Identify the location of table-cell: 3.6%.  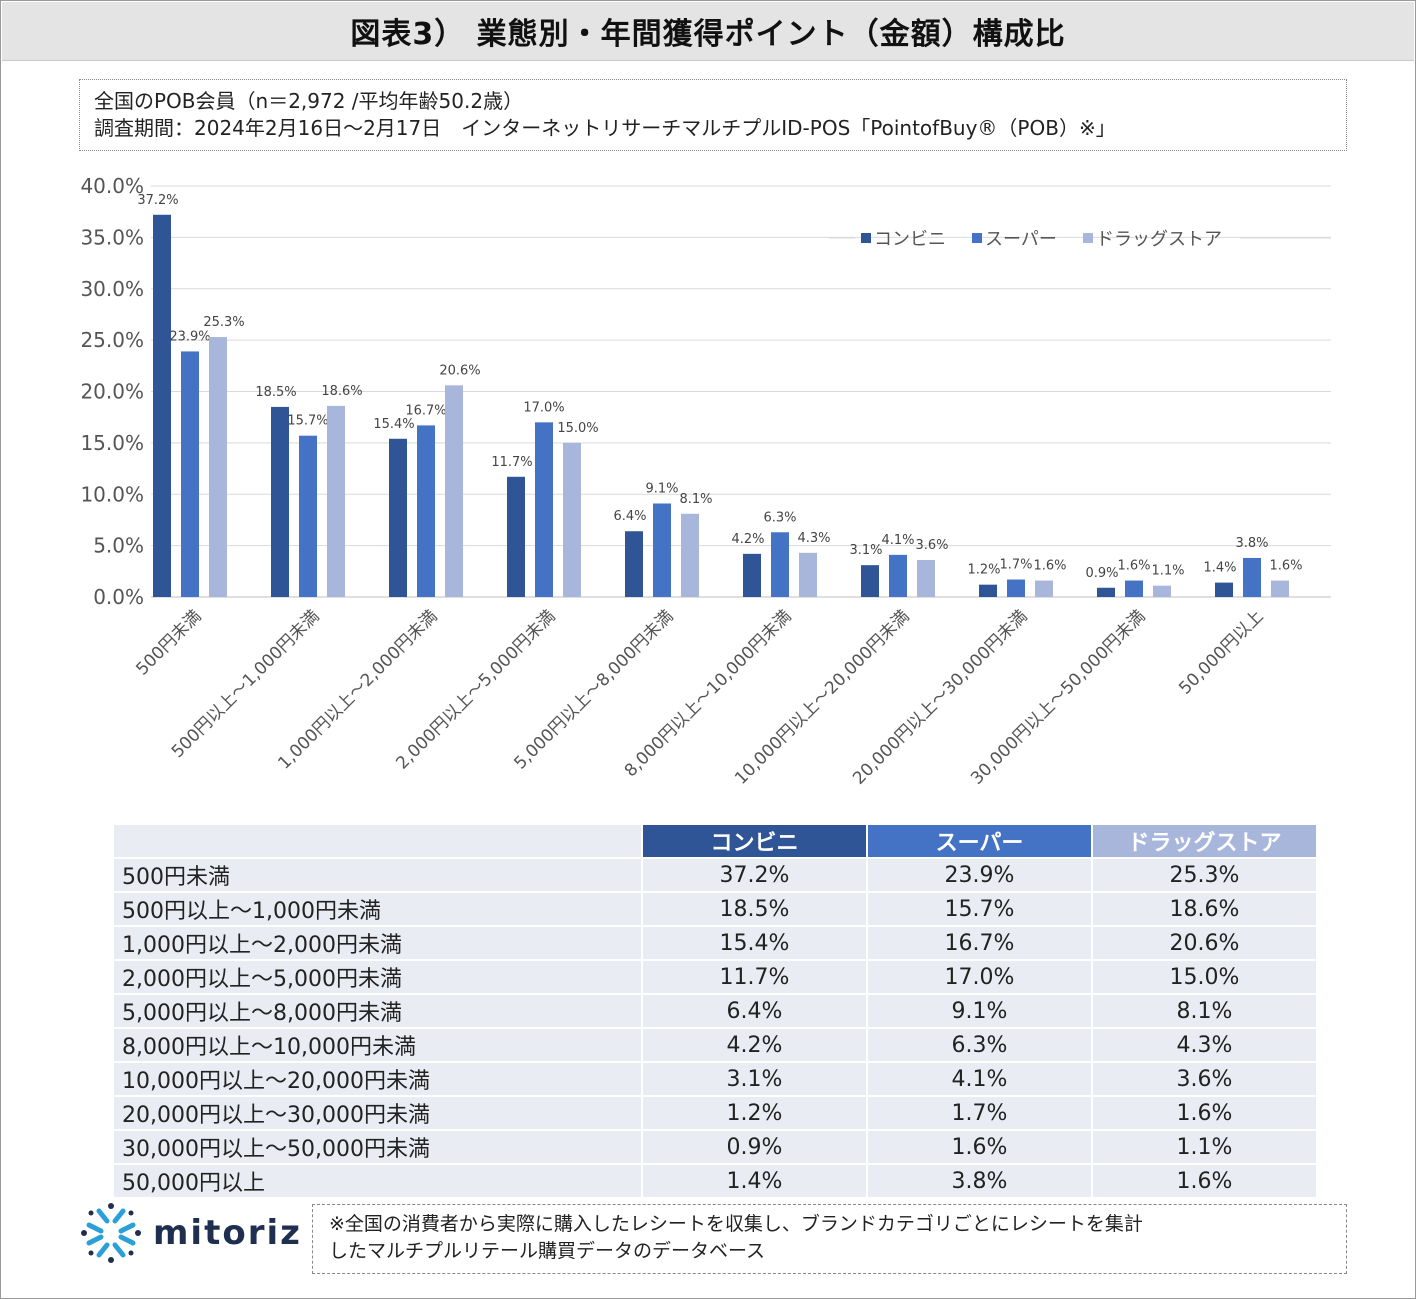
(1203, 1078).